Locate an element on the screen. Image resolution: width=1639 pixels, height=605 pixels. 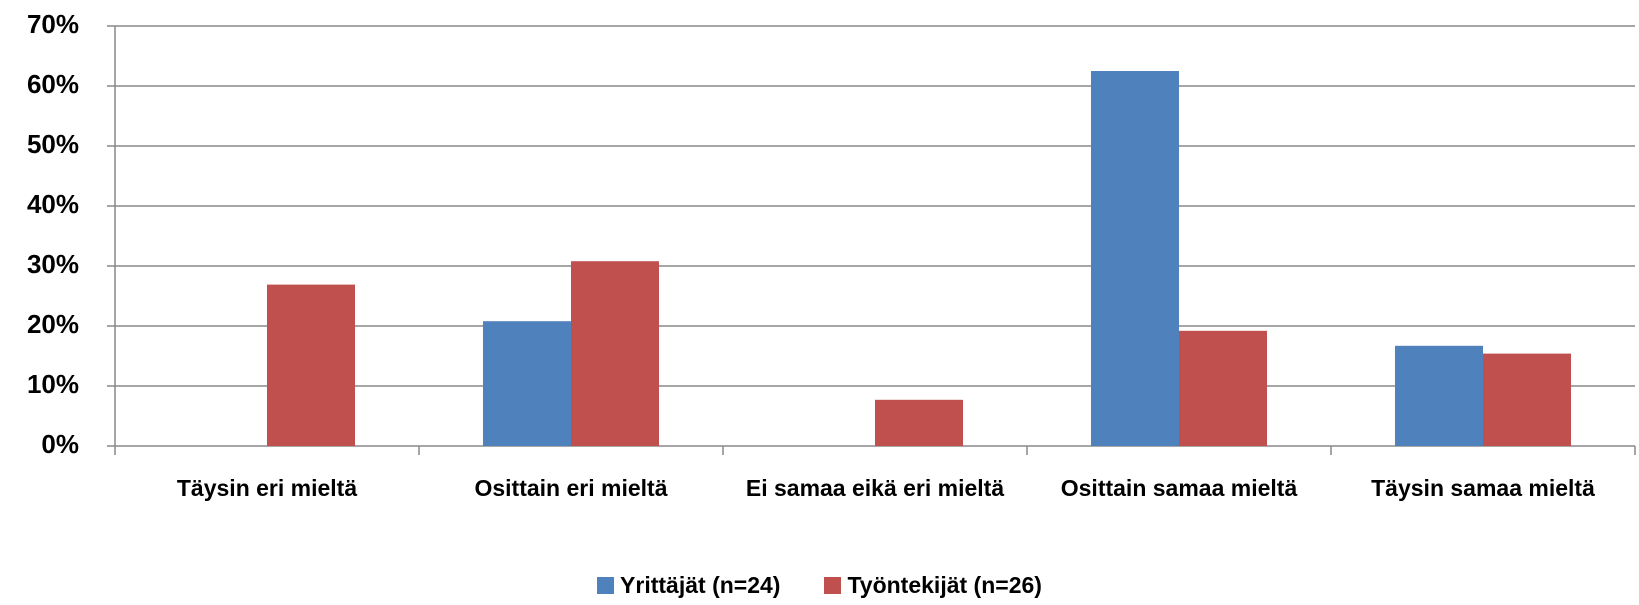
y-tick-label: 40% is located at coordinates (53, 204).